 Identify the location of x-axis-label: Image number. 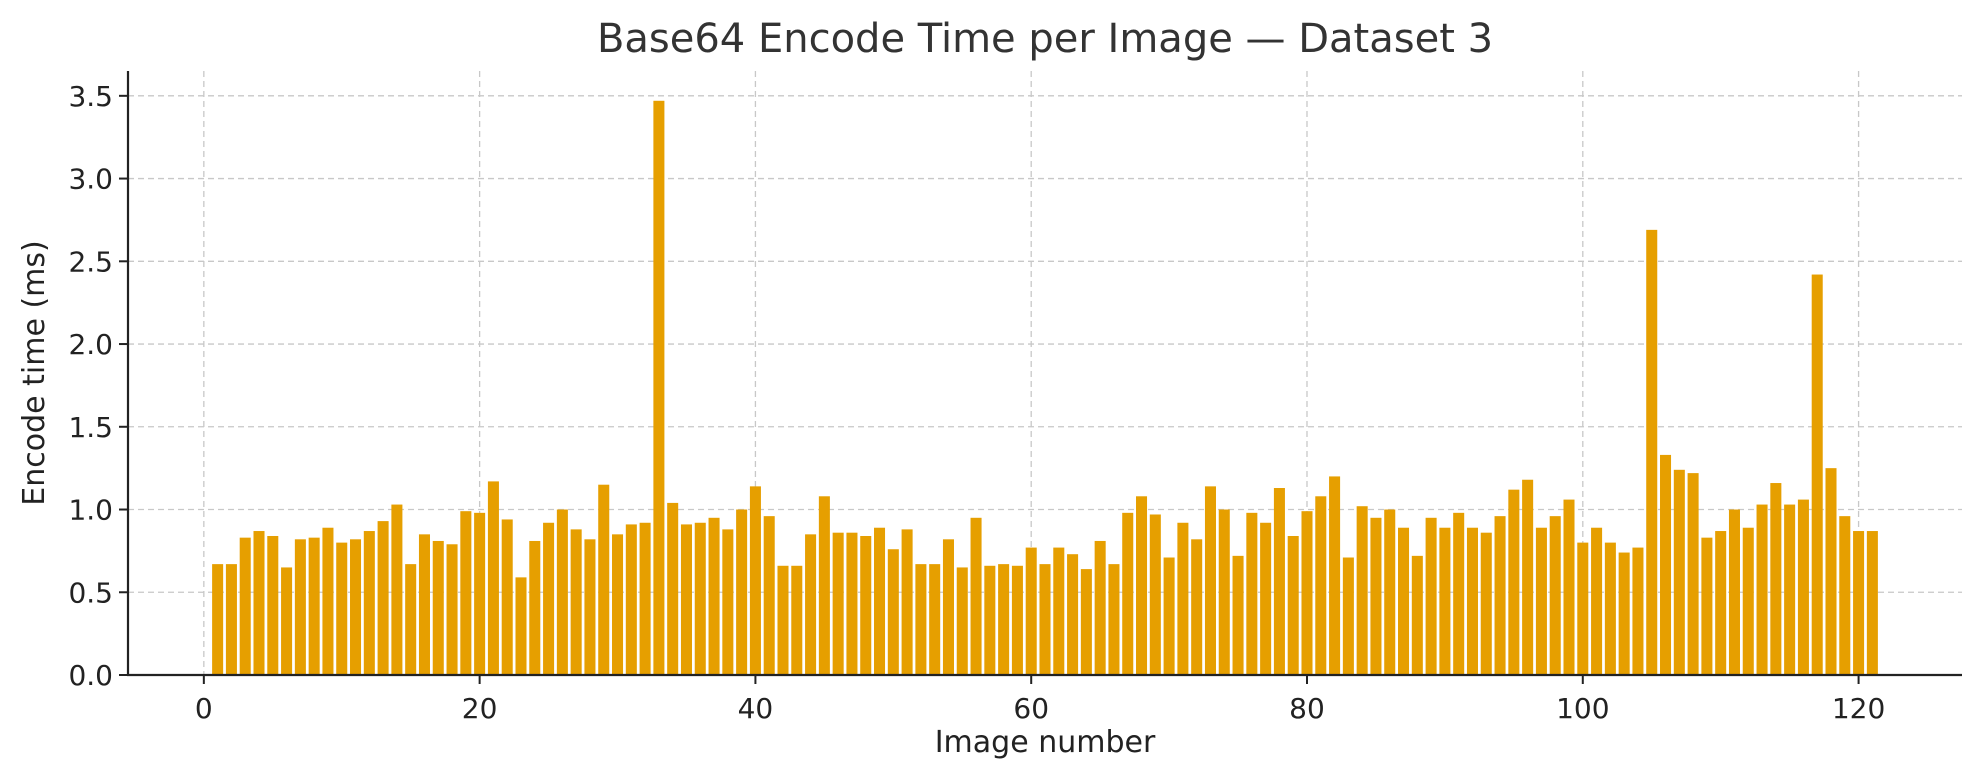
(1045, 742).